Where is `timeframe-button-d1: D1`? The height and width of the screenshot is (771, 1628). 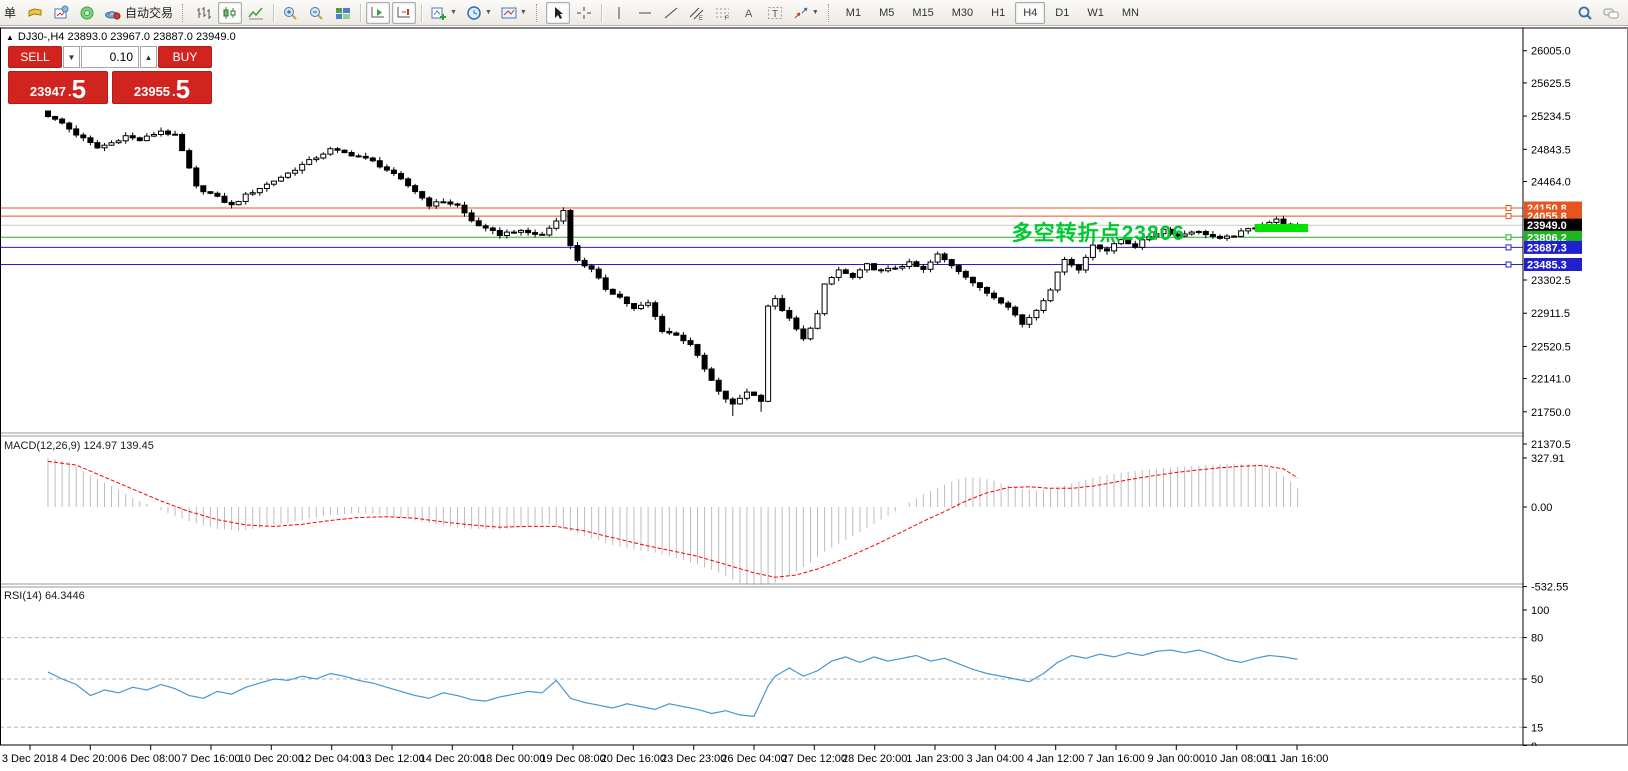
timeframe-button-d1: D1 is located at coordinates (1062, 12).